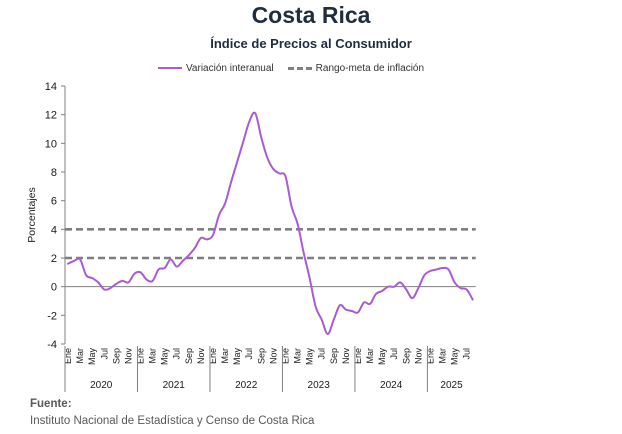 The height and width of the screenshot is (434, 622). I want to click on y-tick-label: 6, so click(54, 202).